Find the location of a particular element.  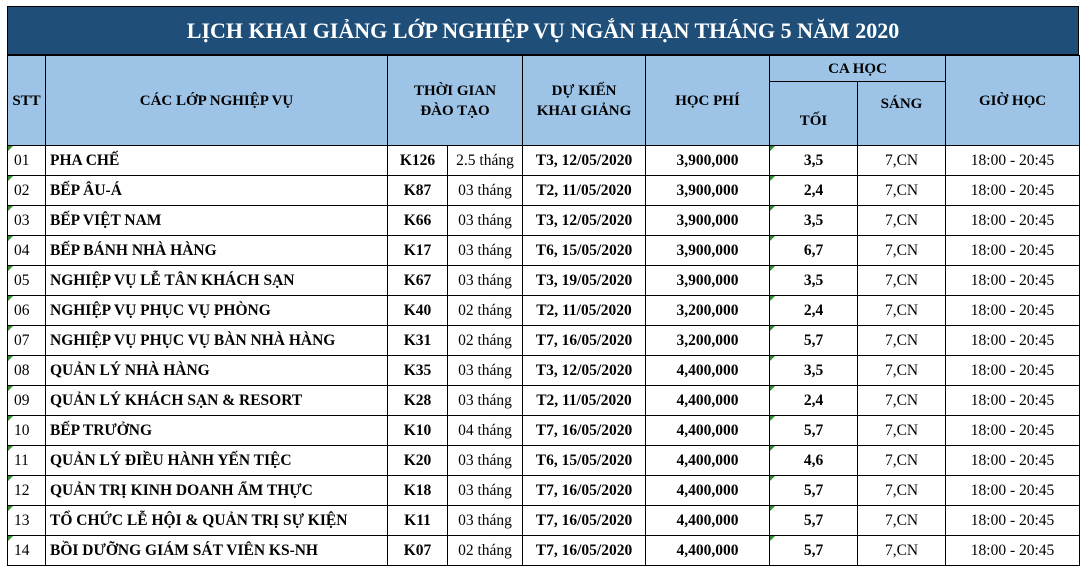

row-stt: 02 is located at coordinates (26, 190).